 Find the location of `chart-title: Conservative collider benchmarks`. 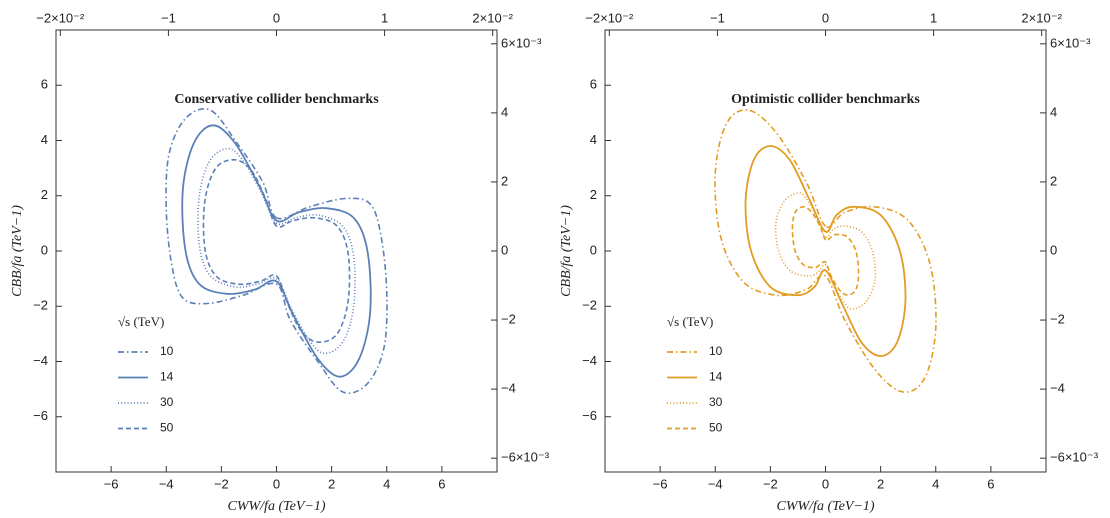

chart-title: Conservative collider benchmarks is located at coordinates (276, 99).